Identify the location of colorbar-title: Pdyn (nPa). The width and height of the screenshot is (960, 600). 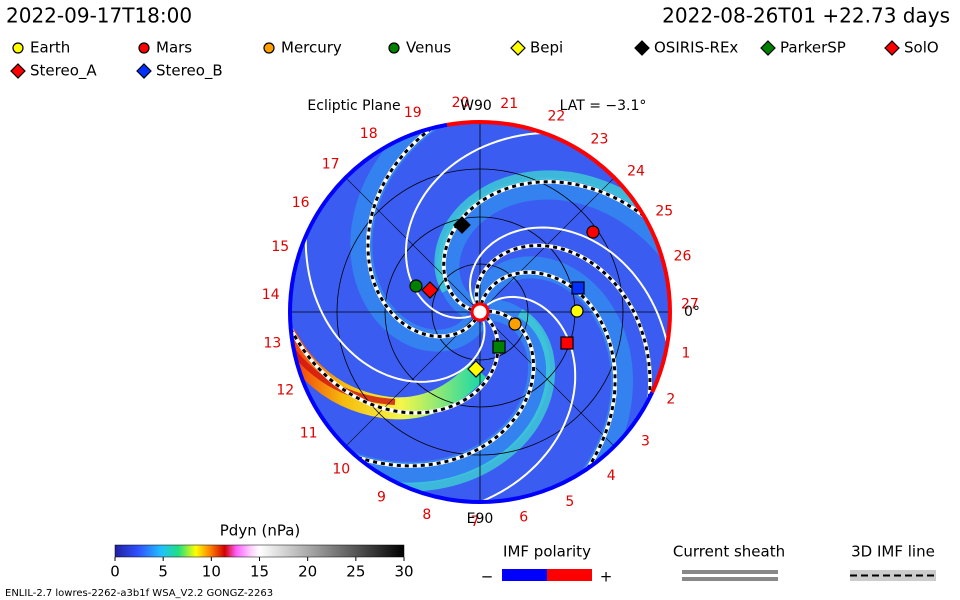
(260, 531).